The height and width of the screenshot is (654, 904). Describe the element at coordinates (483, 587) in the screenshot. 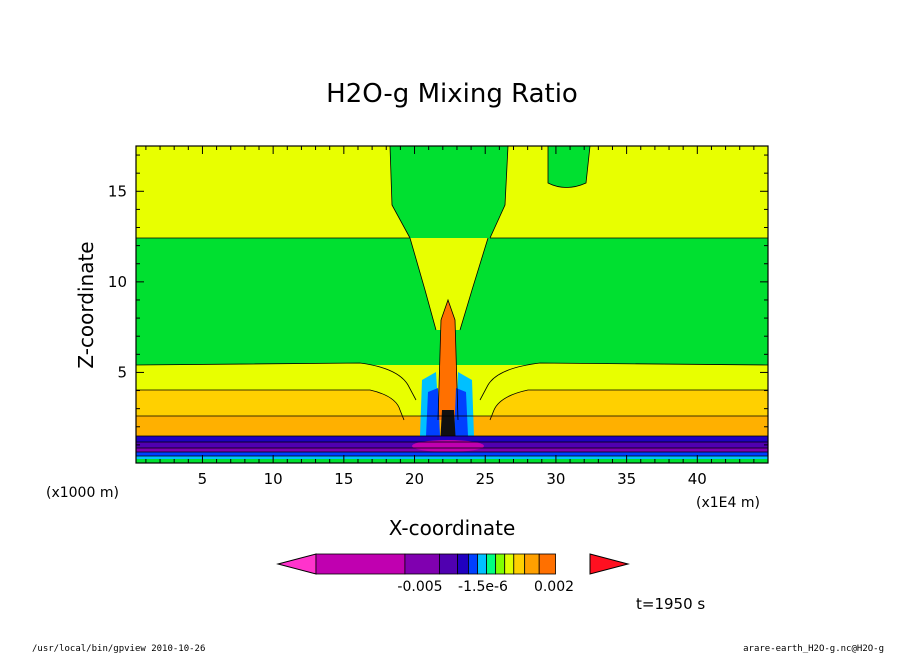

I see `colorbar-tick-label: -1.5e-6` at that location.